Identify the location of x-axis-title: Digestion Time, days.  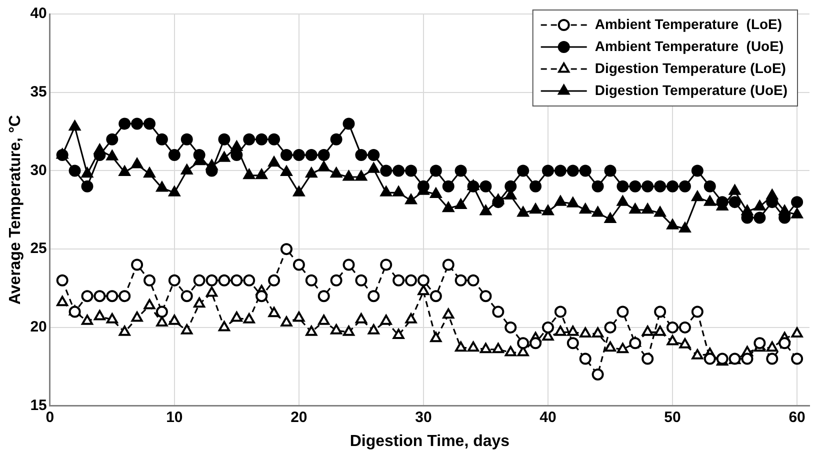
(430, 441).